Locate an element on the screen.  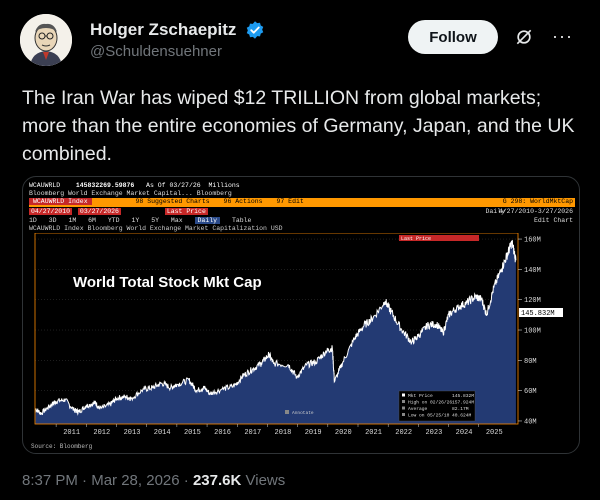
handle: @Schuldensuehner is located at coordinates (156, 51).